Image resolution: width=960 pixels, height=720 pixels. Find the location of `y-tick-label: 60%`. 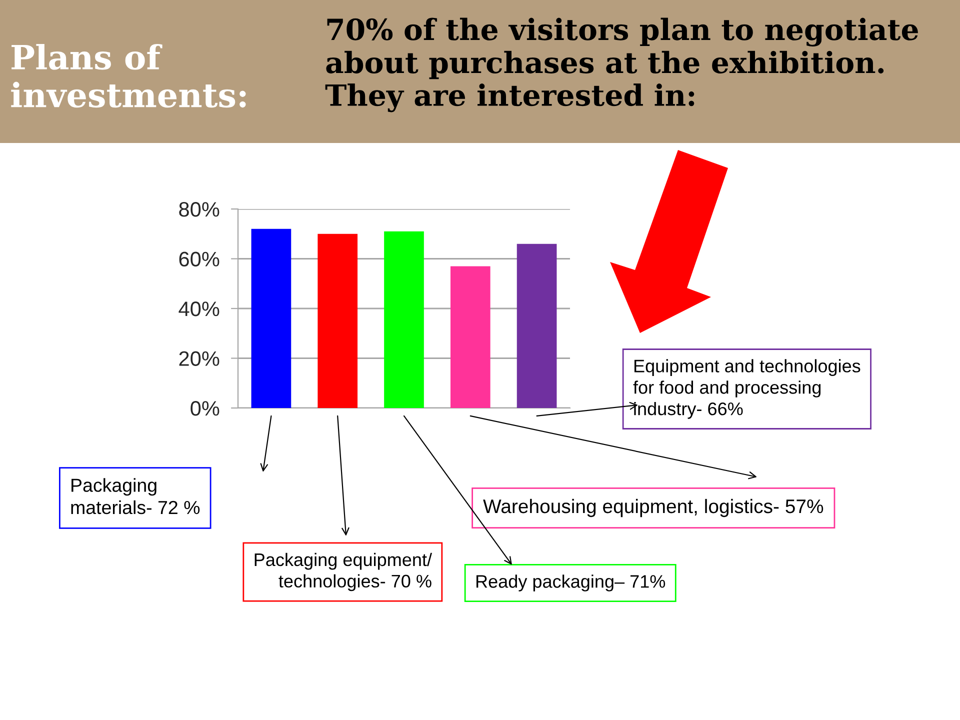

y-tick-label: 60% is located at coordinates (199, 259).